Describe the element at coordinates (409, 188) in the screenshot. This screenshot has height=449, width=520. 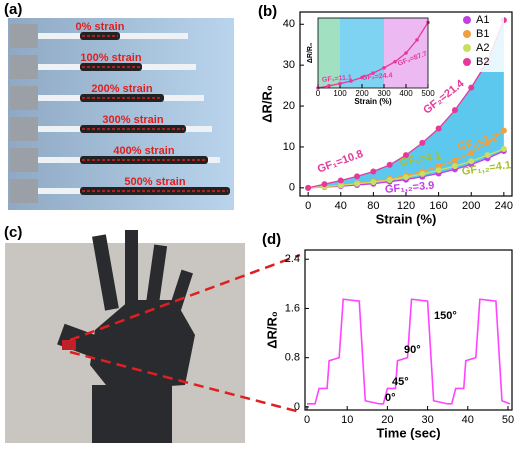
I see `annotation: GF₁,₂=3.9` at that location.